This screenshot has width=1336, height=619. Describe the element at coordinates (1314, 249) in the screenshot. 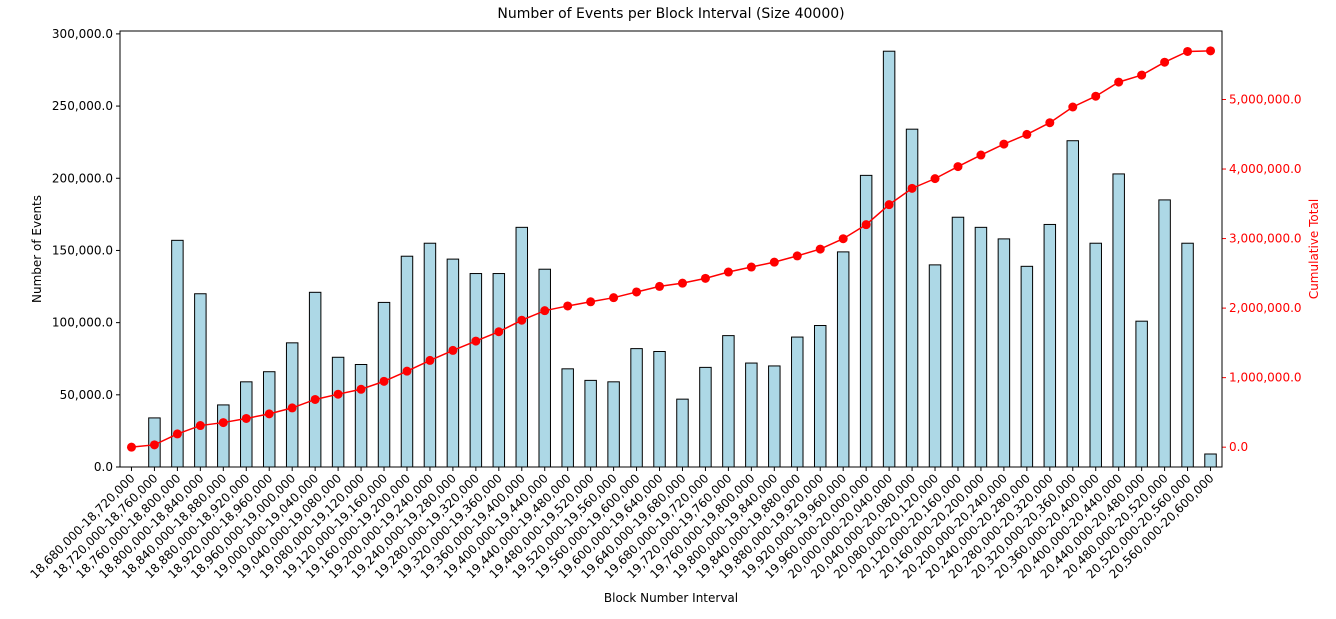

I see `y2-axis-label: Cumulative Total` at that location.